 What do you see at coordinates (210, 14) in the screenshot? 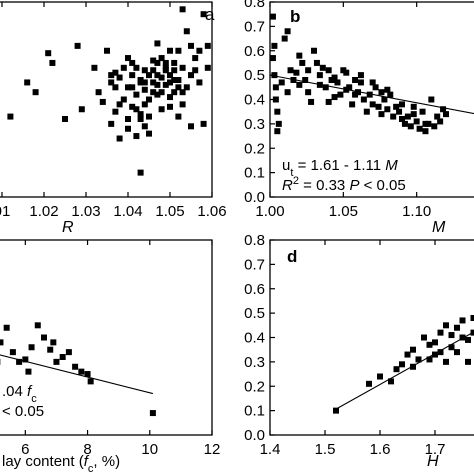
I see `panel-letter: a` at bounding box center [210, 14].